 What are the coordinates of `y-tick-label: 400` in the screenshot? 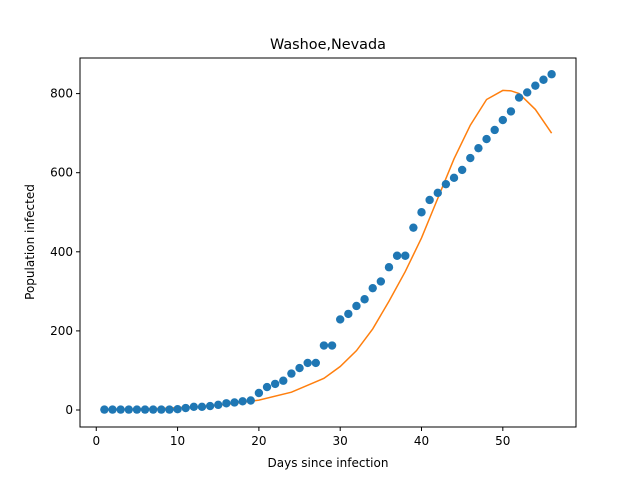 It's located at (61, 252).